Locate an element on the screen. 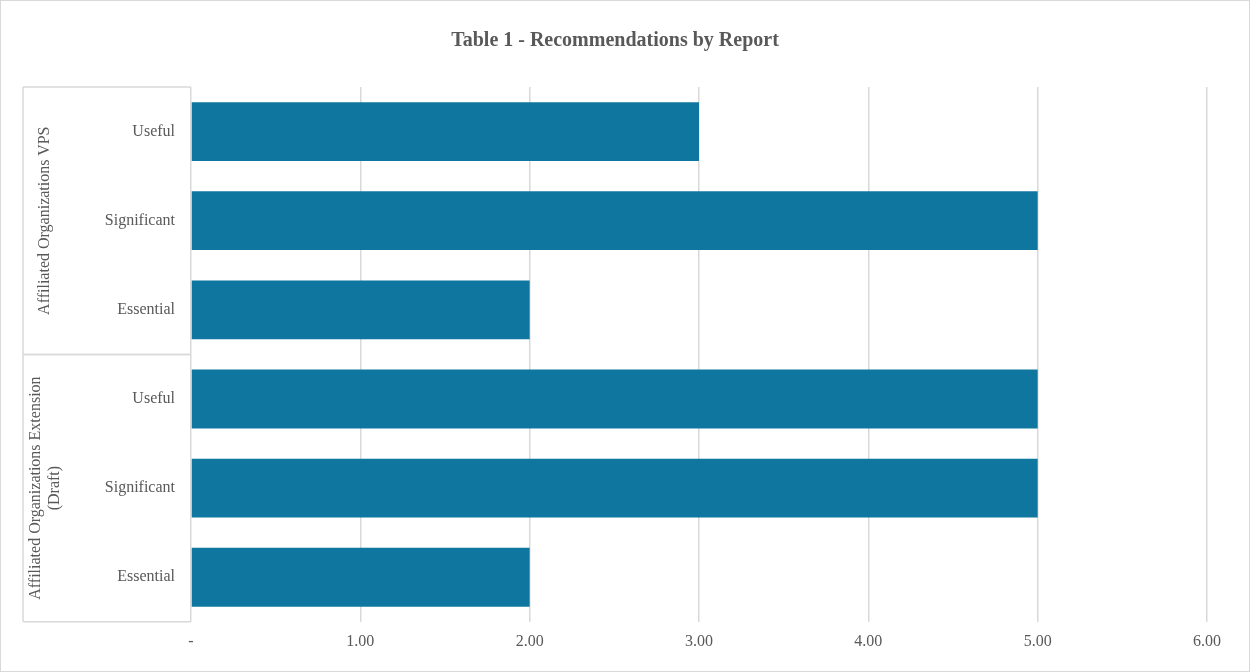 The height and width of the screenshot is (672, 1250). text: Affiliated Organizations VPS is located at coordinates (44, 220).